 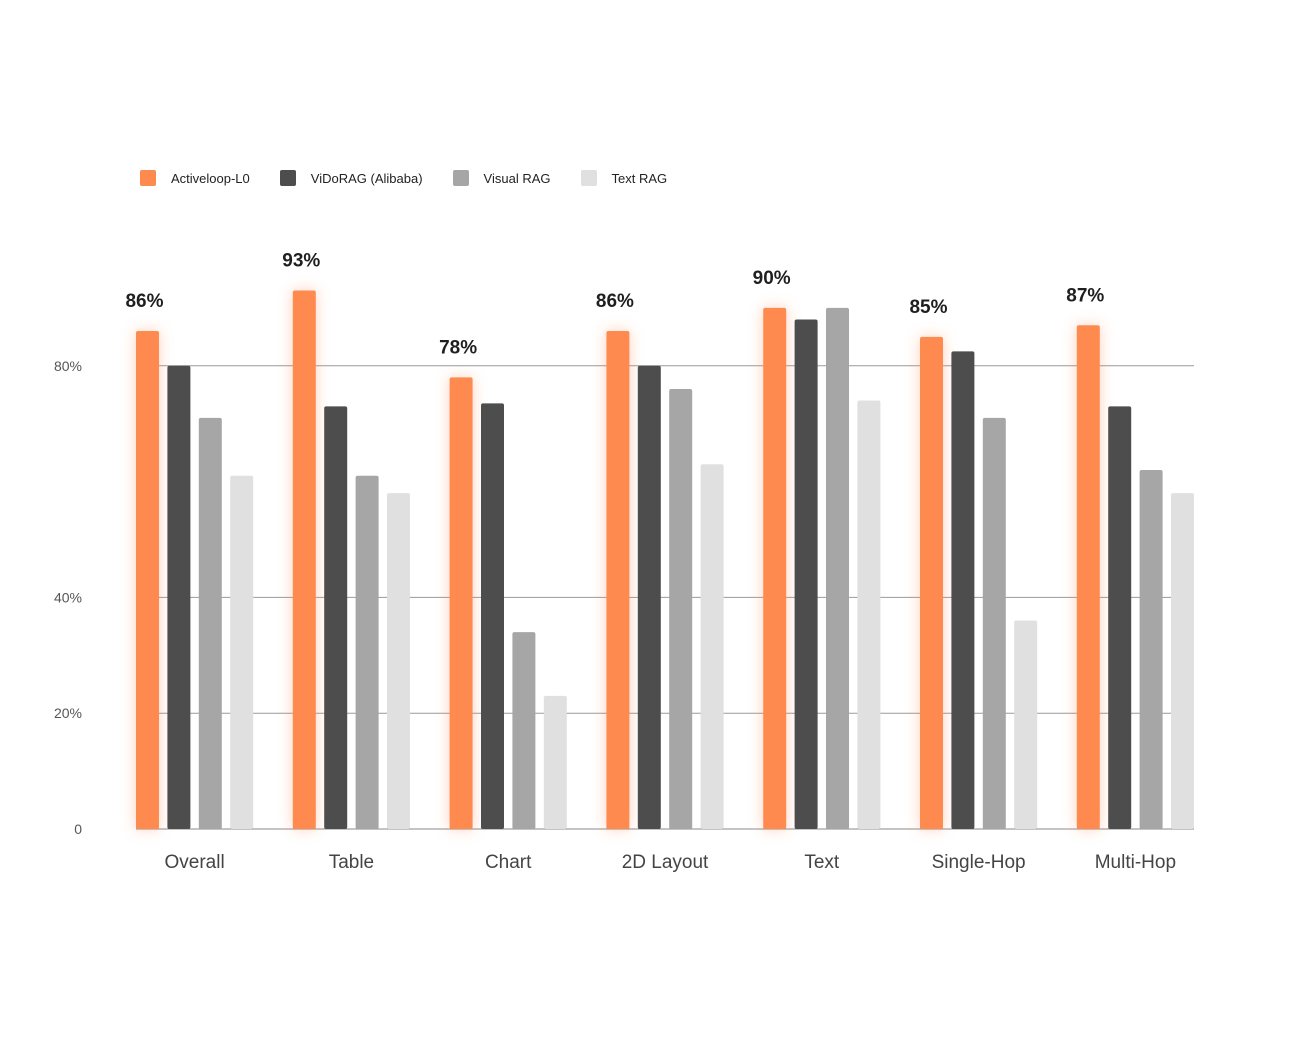 I want to click on y-tick-label: 20%, so click(x=68, y=713).